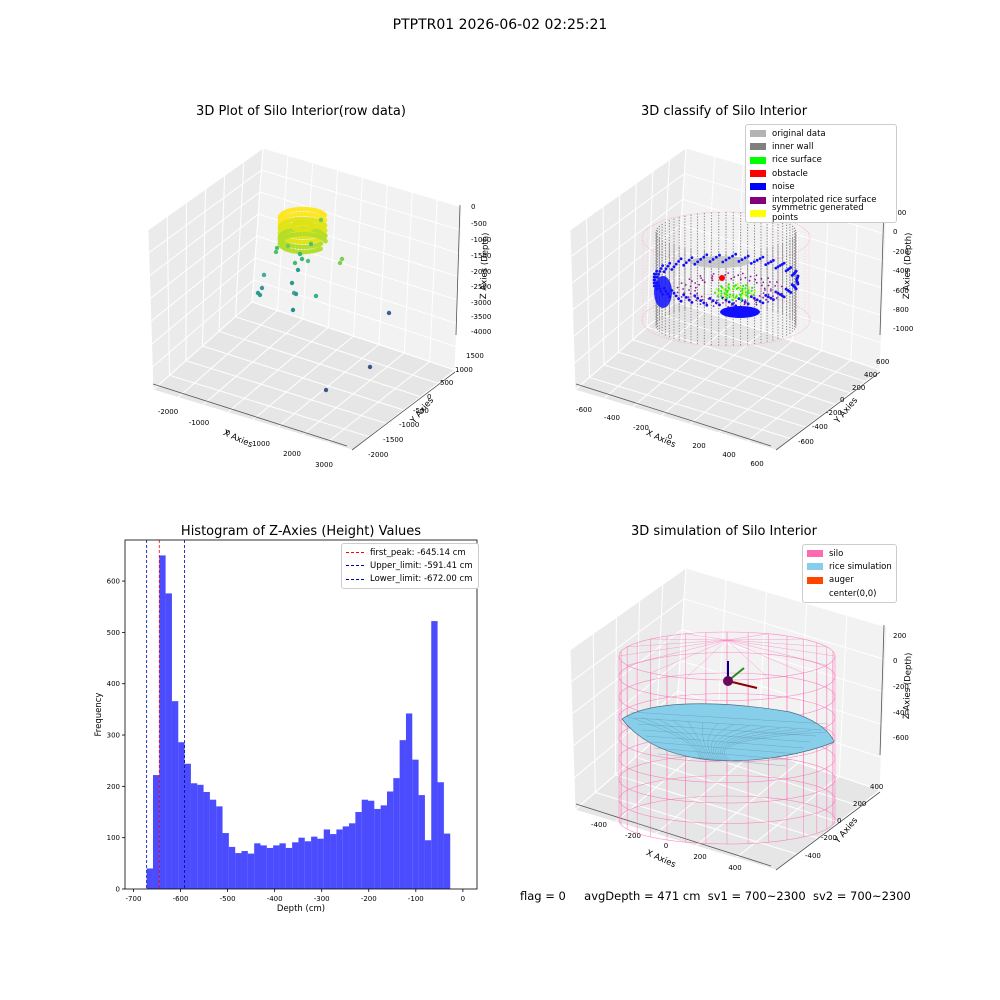  I want to click on raw-panel-title: 3D Plot of Silo Interior(row data), so click(301, 111).